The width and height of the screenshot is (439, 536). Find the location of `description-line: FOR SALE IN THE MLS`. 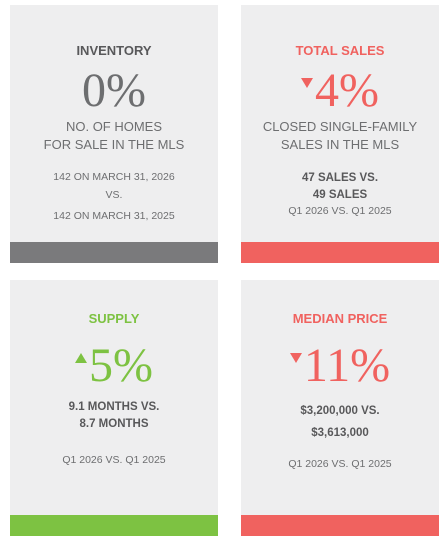

description-line: FOR SALE IN THE MLS is located at coordinates (114, 144).